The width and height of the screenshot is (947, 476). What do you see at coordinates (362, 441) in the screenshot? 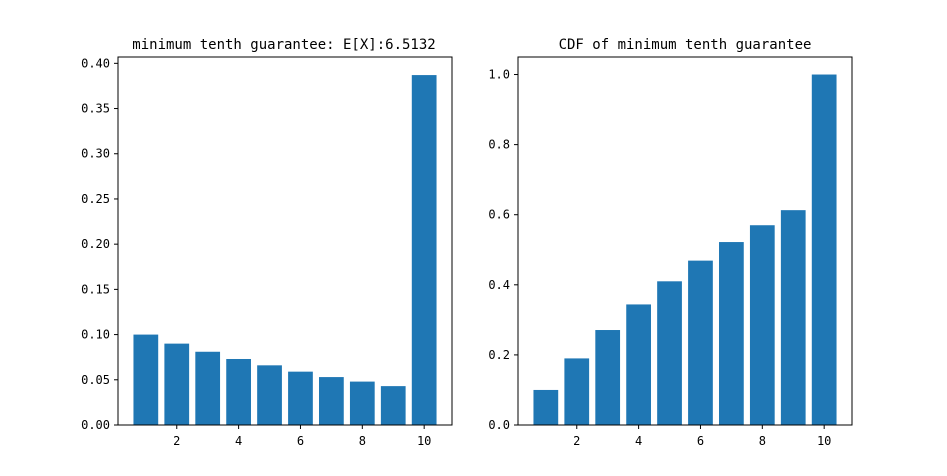
I see `pmf-x-tick-label: 8` at bounding box center [362, 441].